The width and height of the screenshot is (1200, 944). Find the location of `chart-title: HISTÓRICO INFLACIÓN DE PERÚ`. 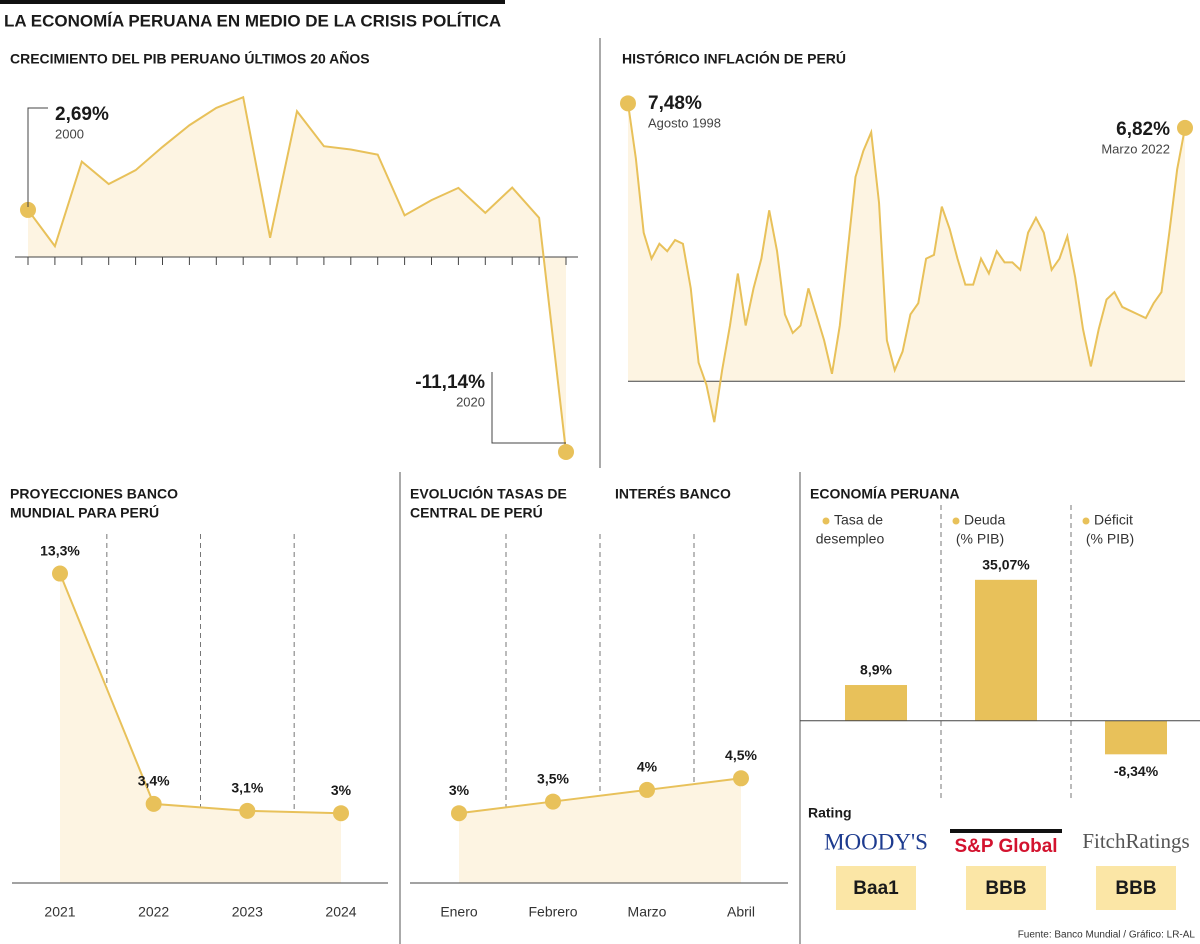

chart-title: HISTÓRICO INFLACIÓN DE PERÚ is located at coordinates (734, 58).